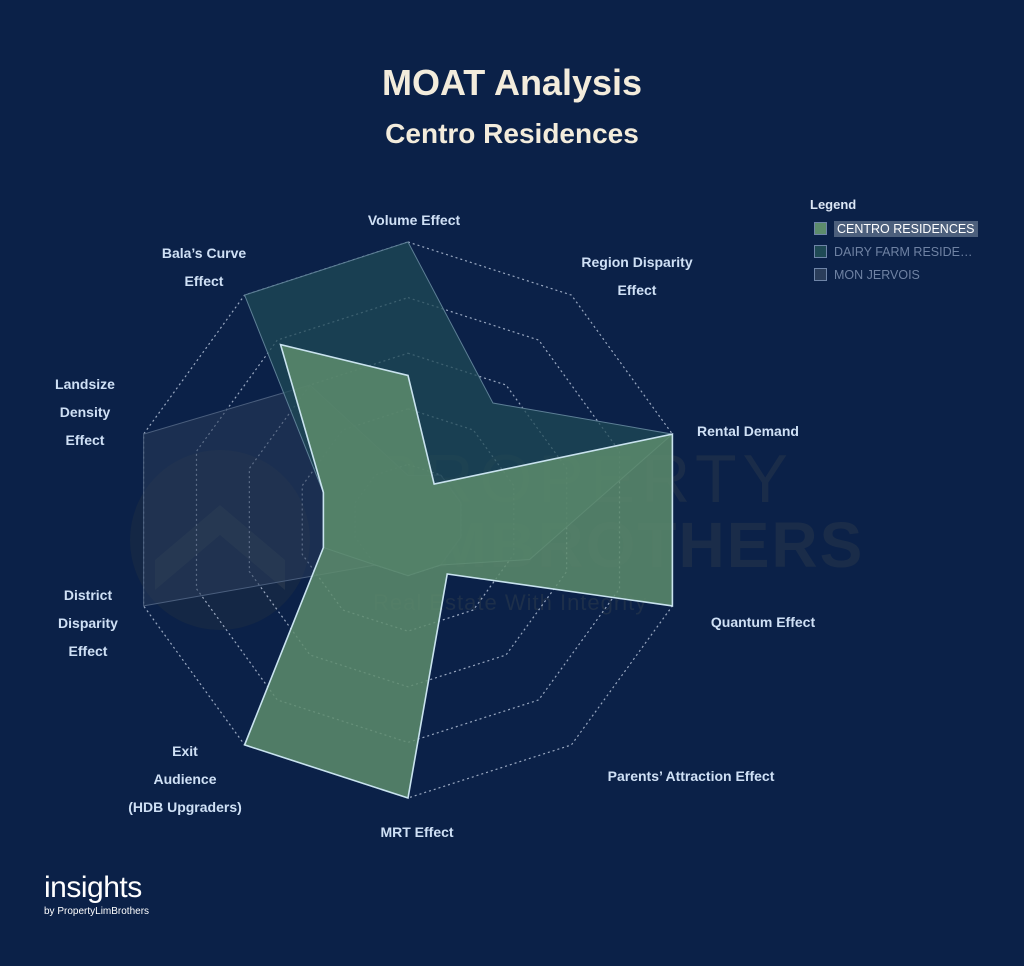  I want to click on axis-label-4: Quantum Effect, so click(763, 622).